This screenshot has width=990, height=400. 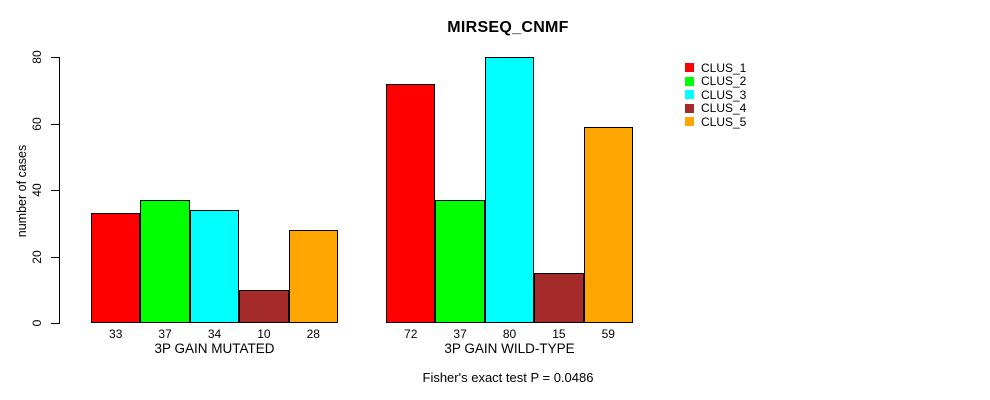 I want to click on legend-item: CLUS_4, so click(x=715, y=109).